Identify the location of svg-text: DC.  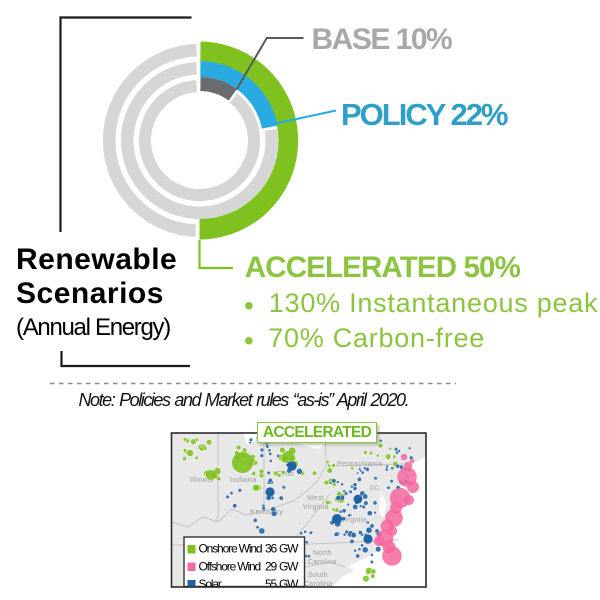
(375, 489).